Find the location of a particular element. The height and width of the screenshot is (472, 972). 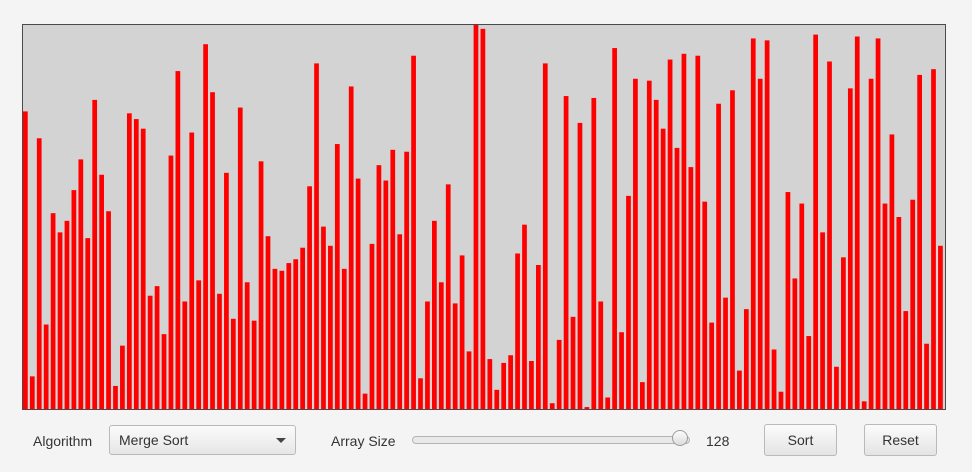

chevron-down-icon is located at coordinates (281, 440).